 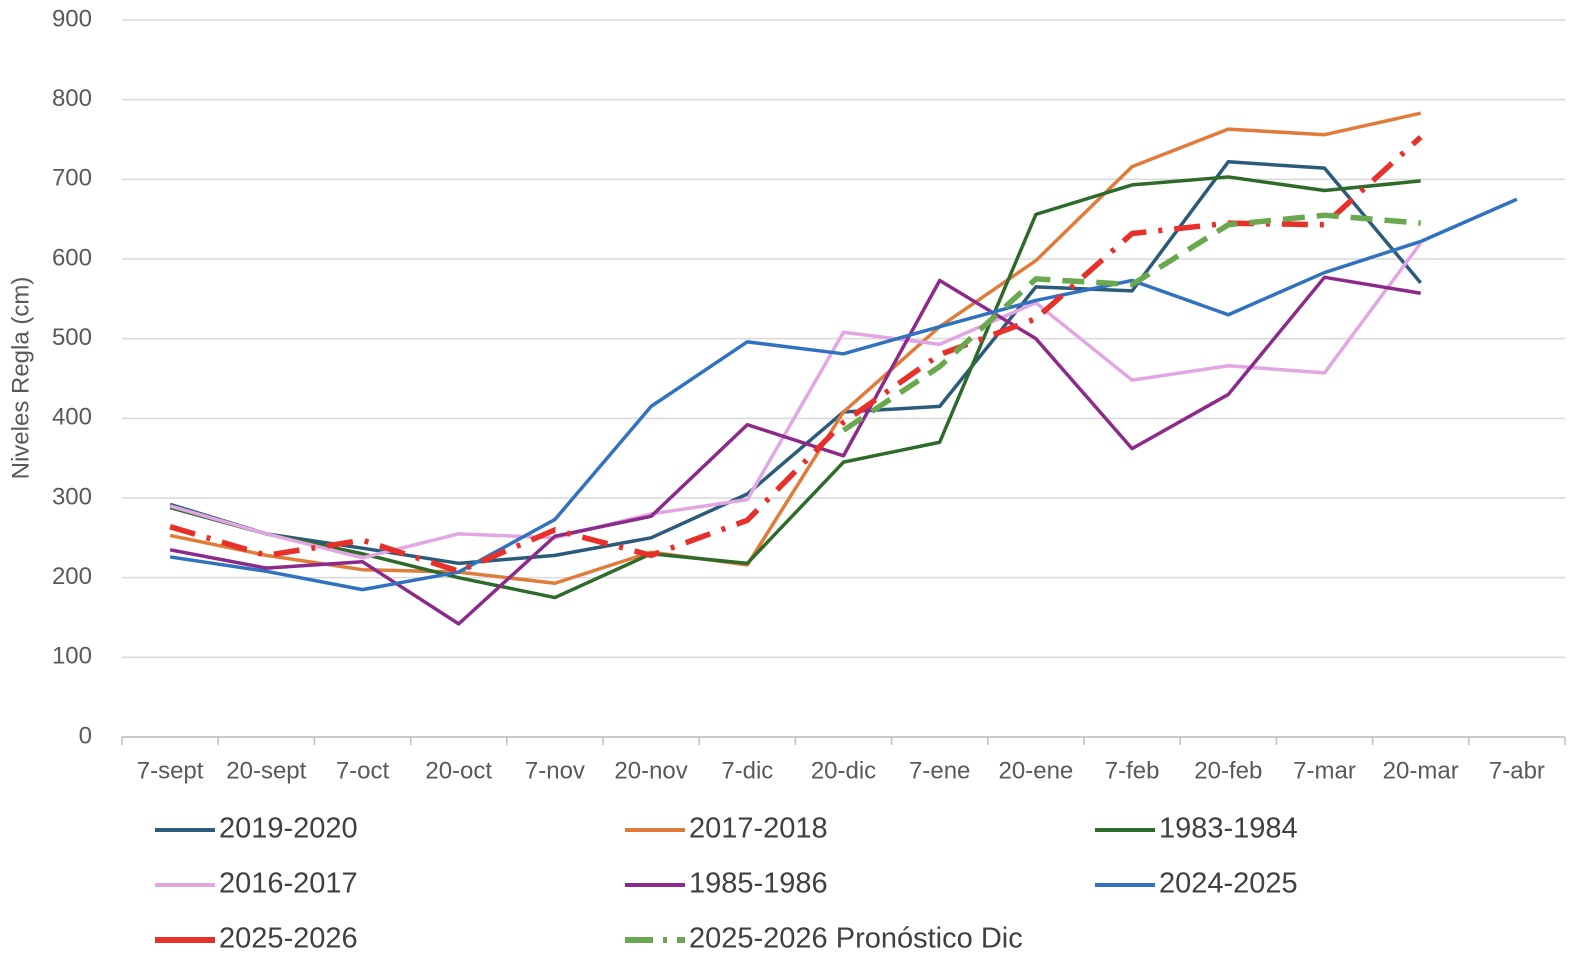 What do you see at coordinates (72, 18) in the screenshot?
I see `y-tick-label: 900` at bounding box center [72, 18].